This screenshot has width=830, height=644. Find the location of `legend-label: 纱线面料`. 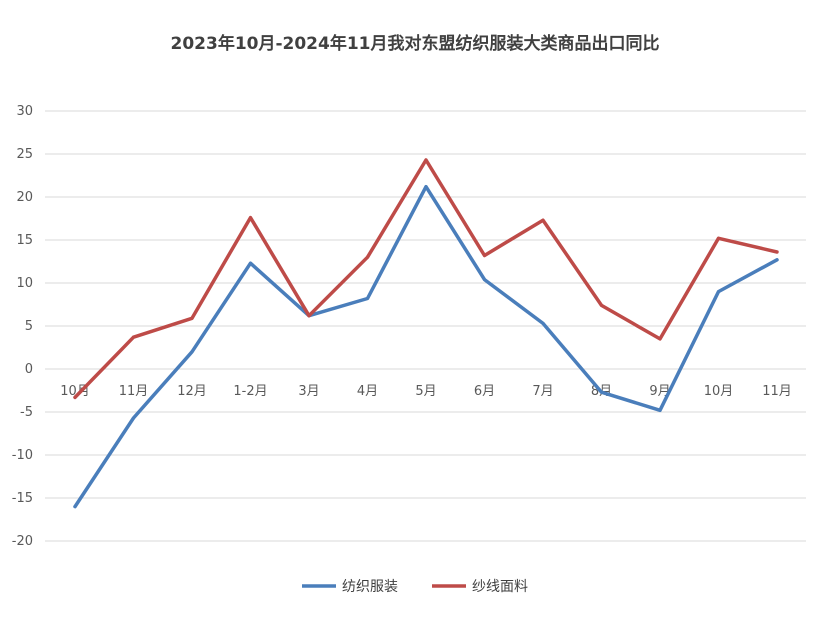

legend-label: 纱线面料 is located at coordinates (500, 587).